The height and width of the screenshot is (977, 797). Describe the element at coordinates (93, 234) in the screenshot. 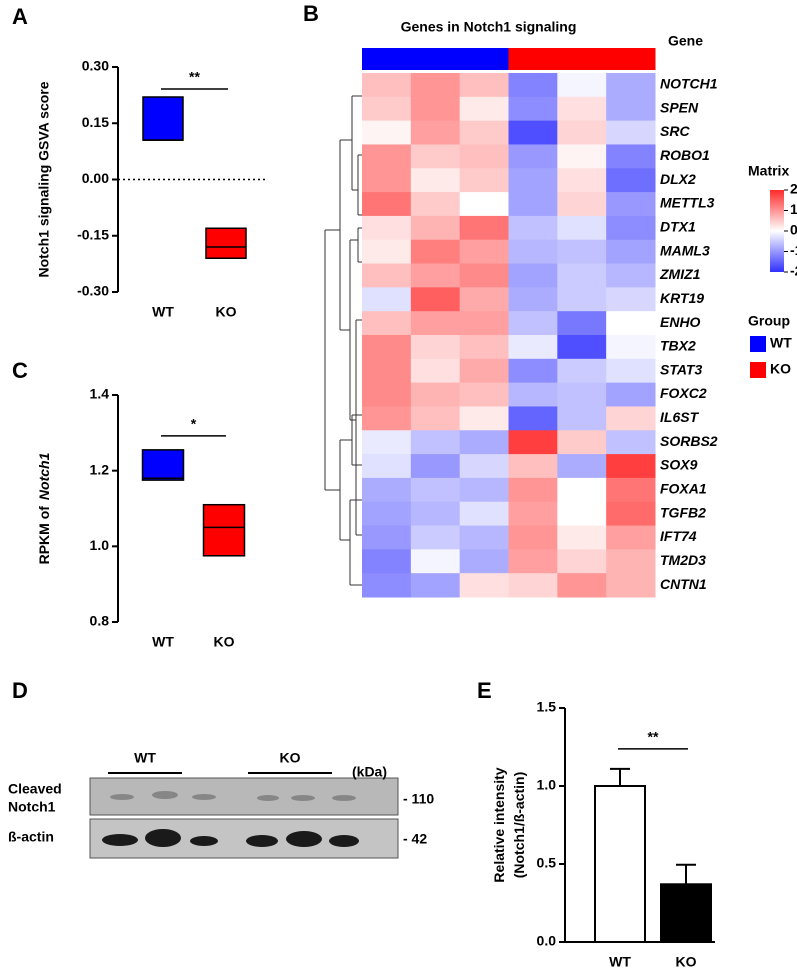

I see `y-tick-label: -0.15` at that location.